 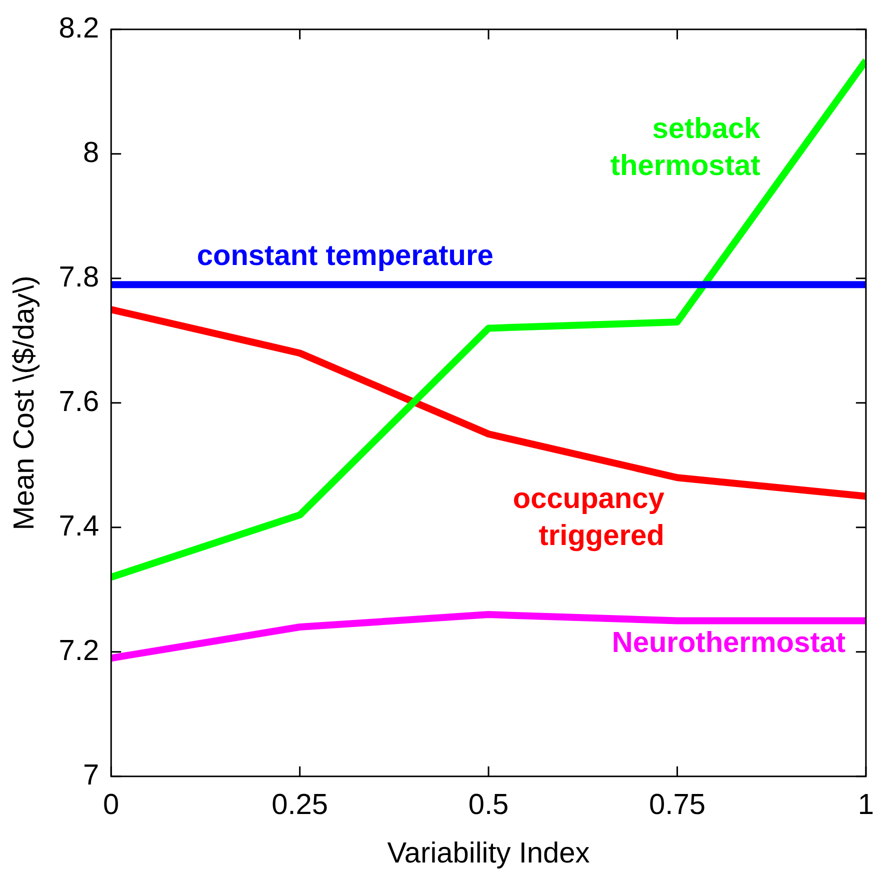 What do you see at coordinates (729, 643) in the screenshot?
I see `series-label: Neurothermostat` at bounding box center [729, 643].